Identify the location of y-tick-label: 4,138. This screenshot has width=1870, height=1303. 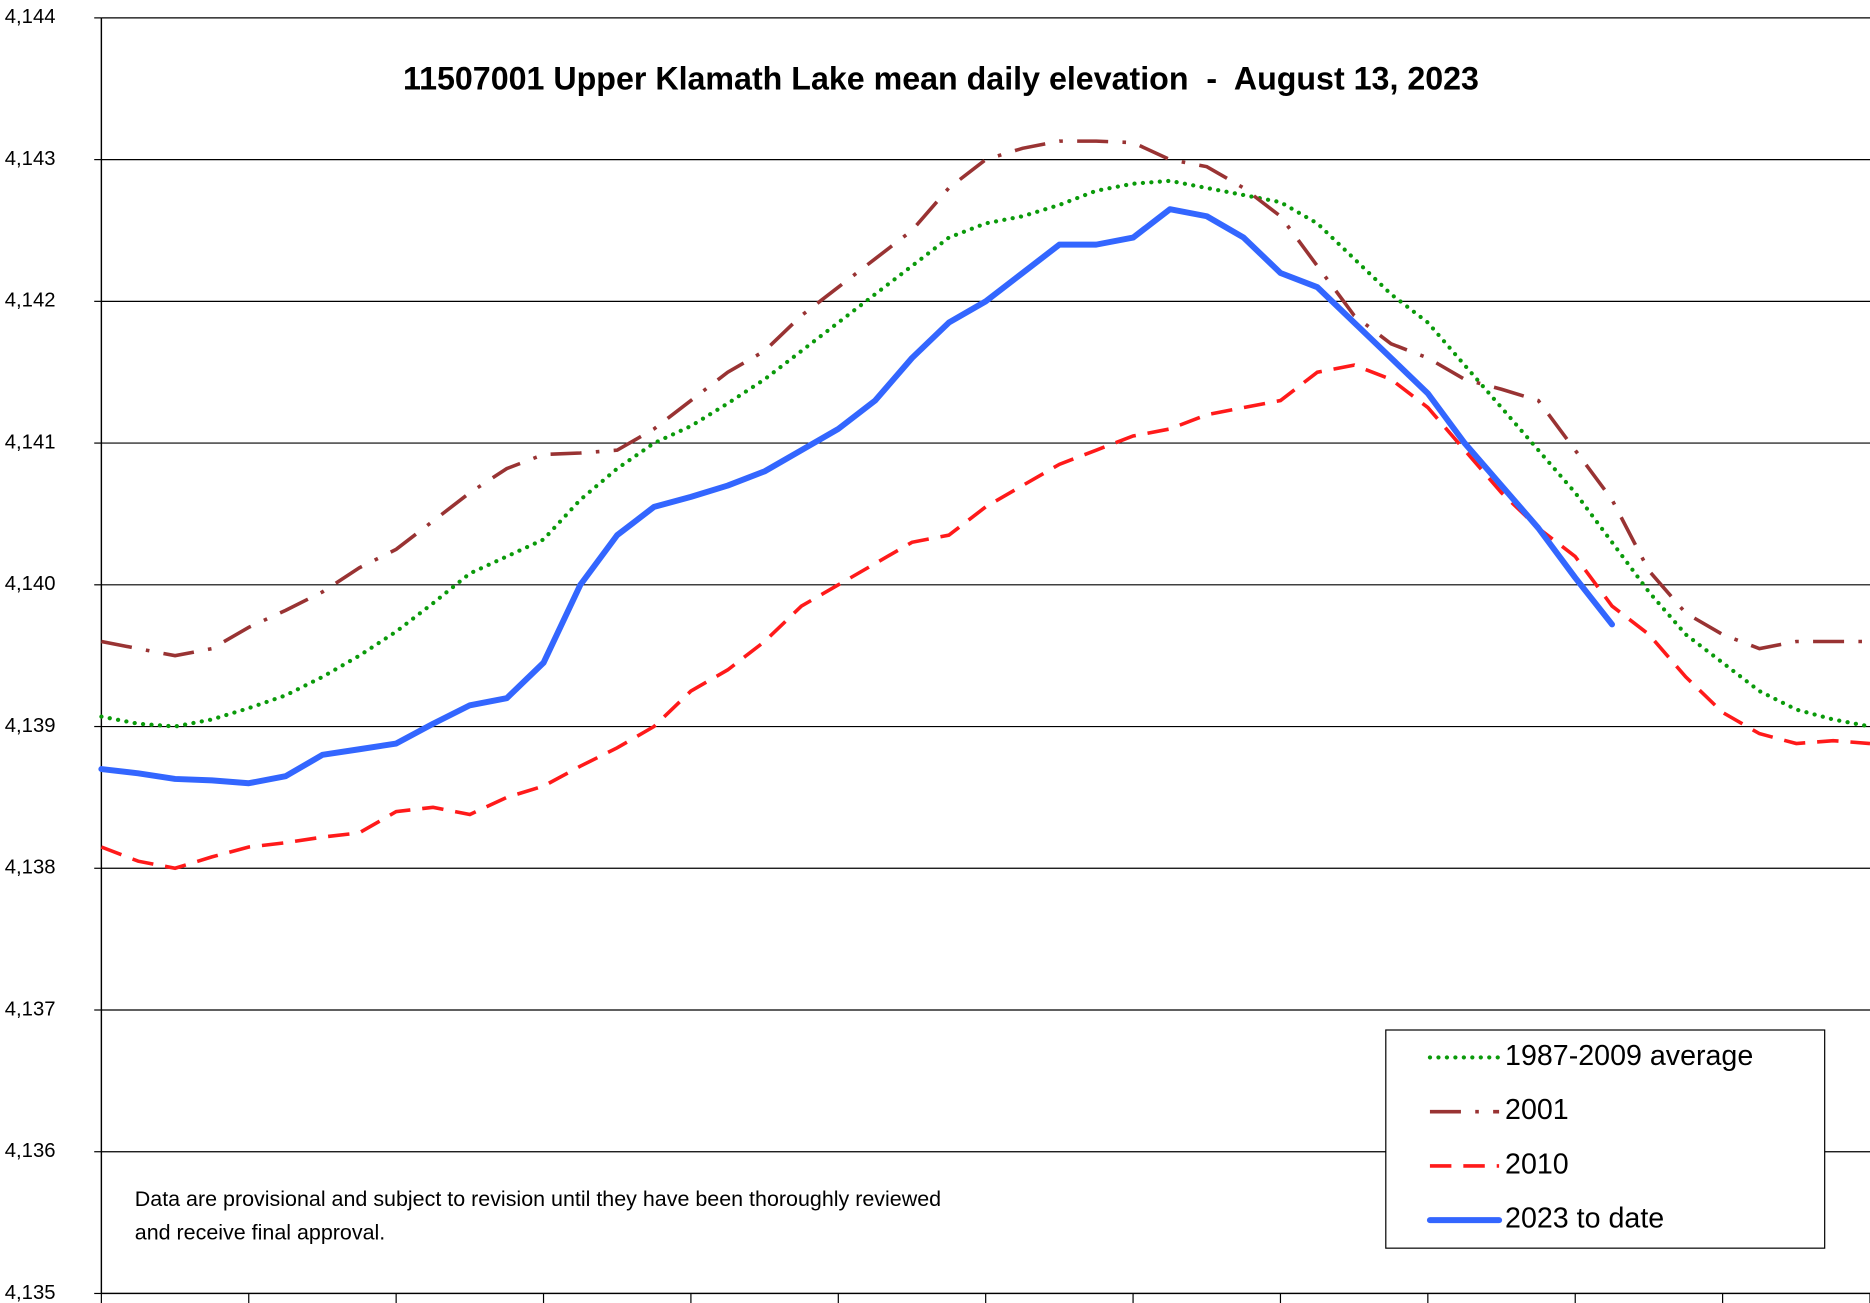
(30, 868).